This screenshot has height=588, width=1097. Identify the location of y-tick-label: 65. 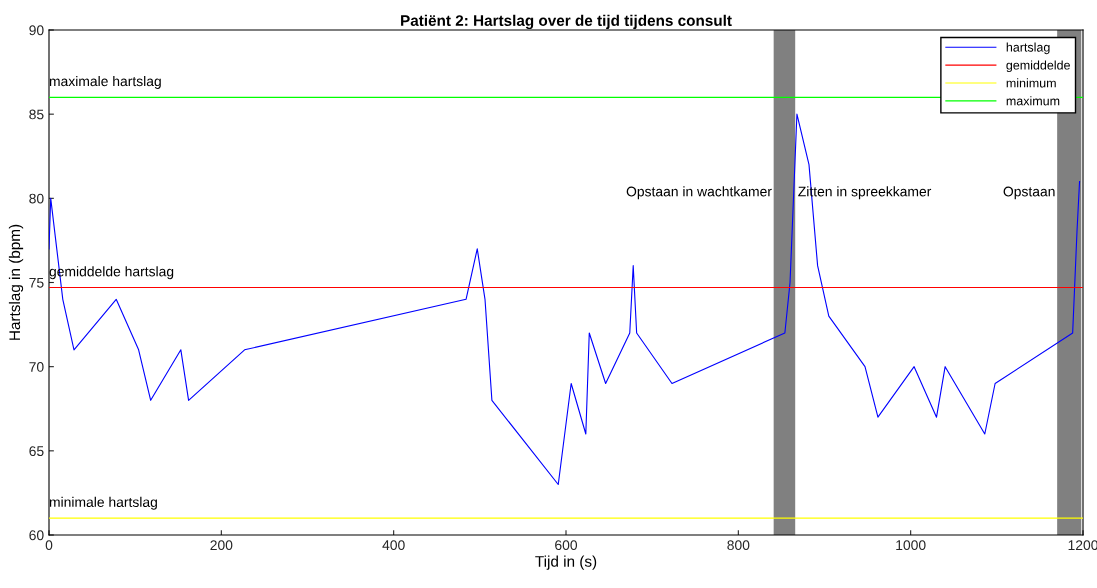
(36, 451).